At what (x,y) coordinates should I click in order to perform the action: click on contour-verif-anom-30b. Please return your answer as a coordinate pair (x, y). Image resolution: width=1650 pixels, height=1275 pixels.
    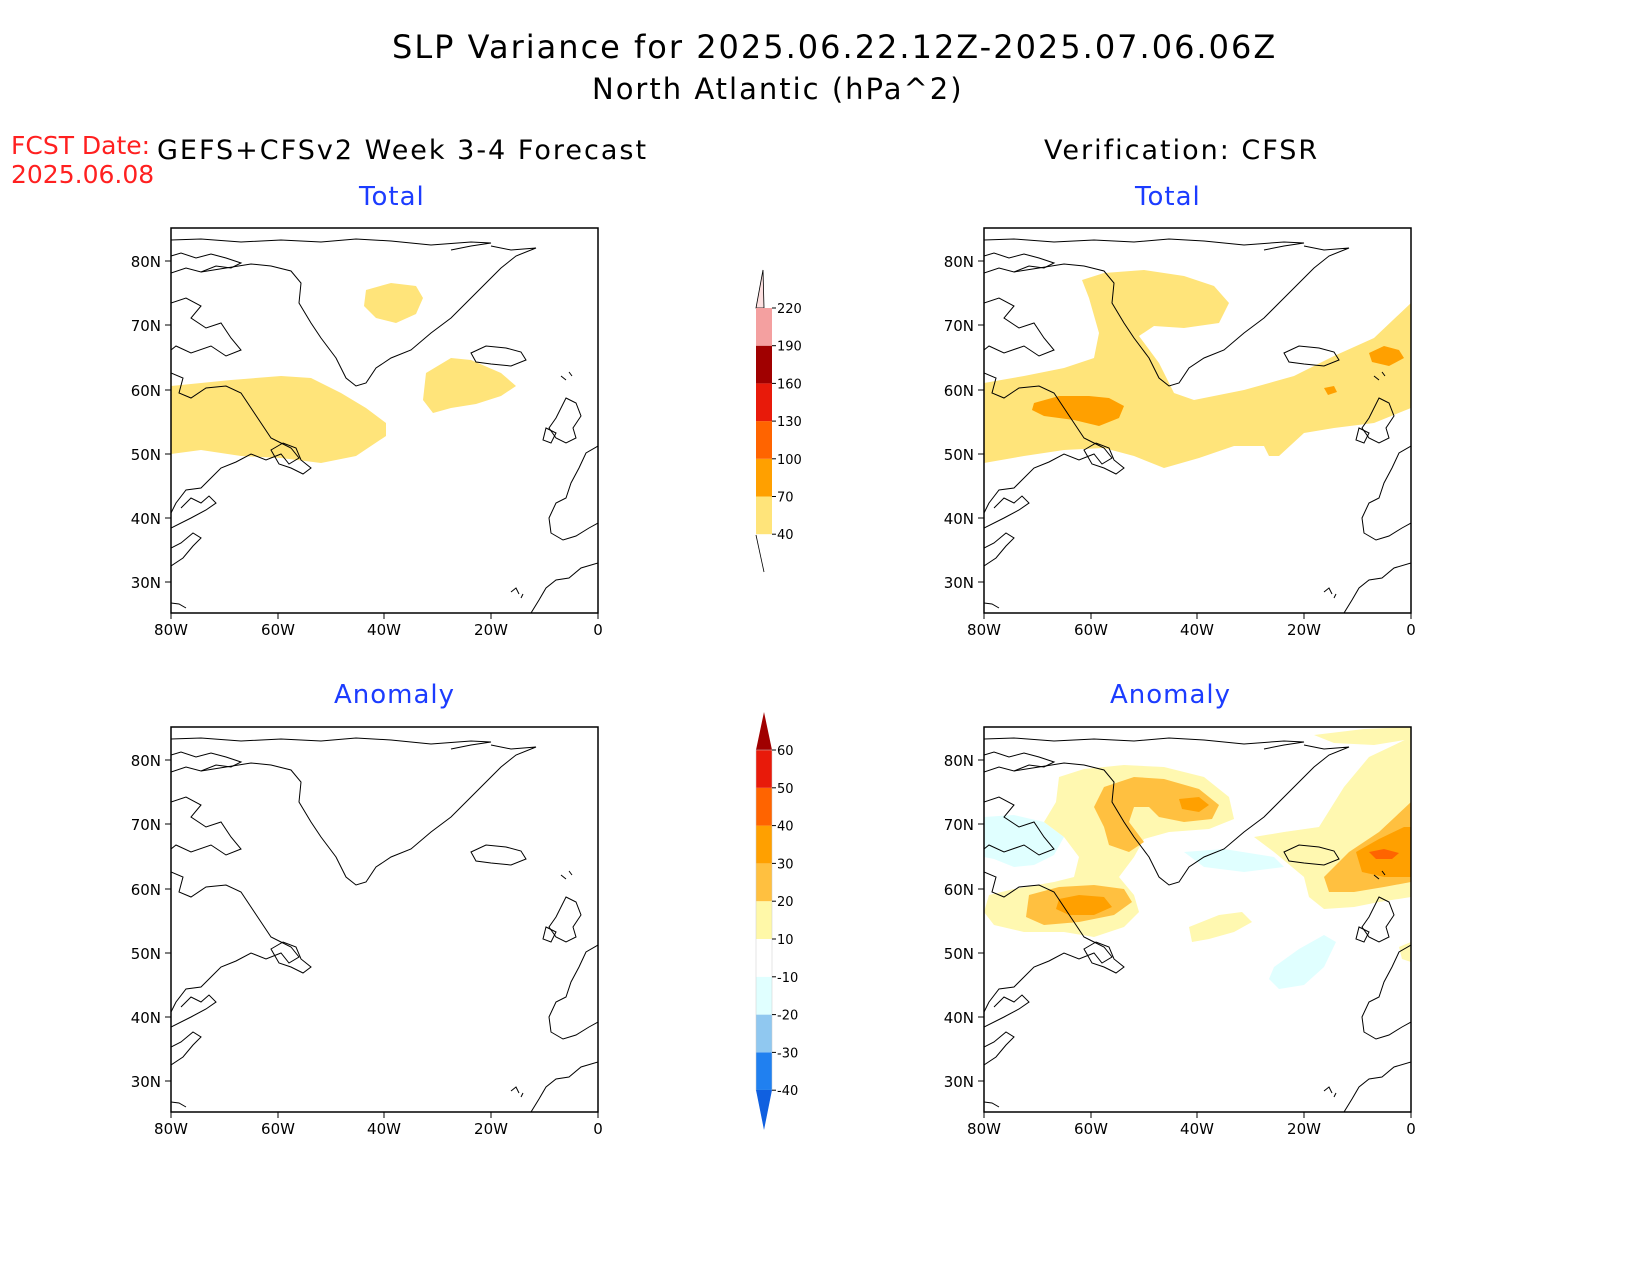
    Looking at the image, I should click on (1194, 804).